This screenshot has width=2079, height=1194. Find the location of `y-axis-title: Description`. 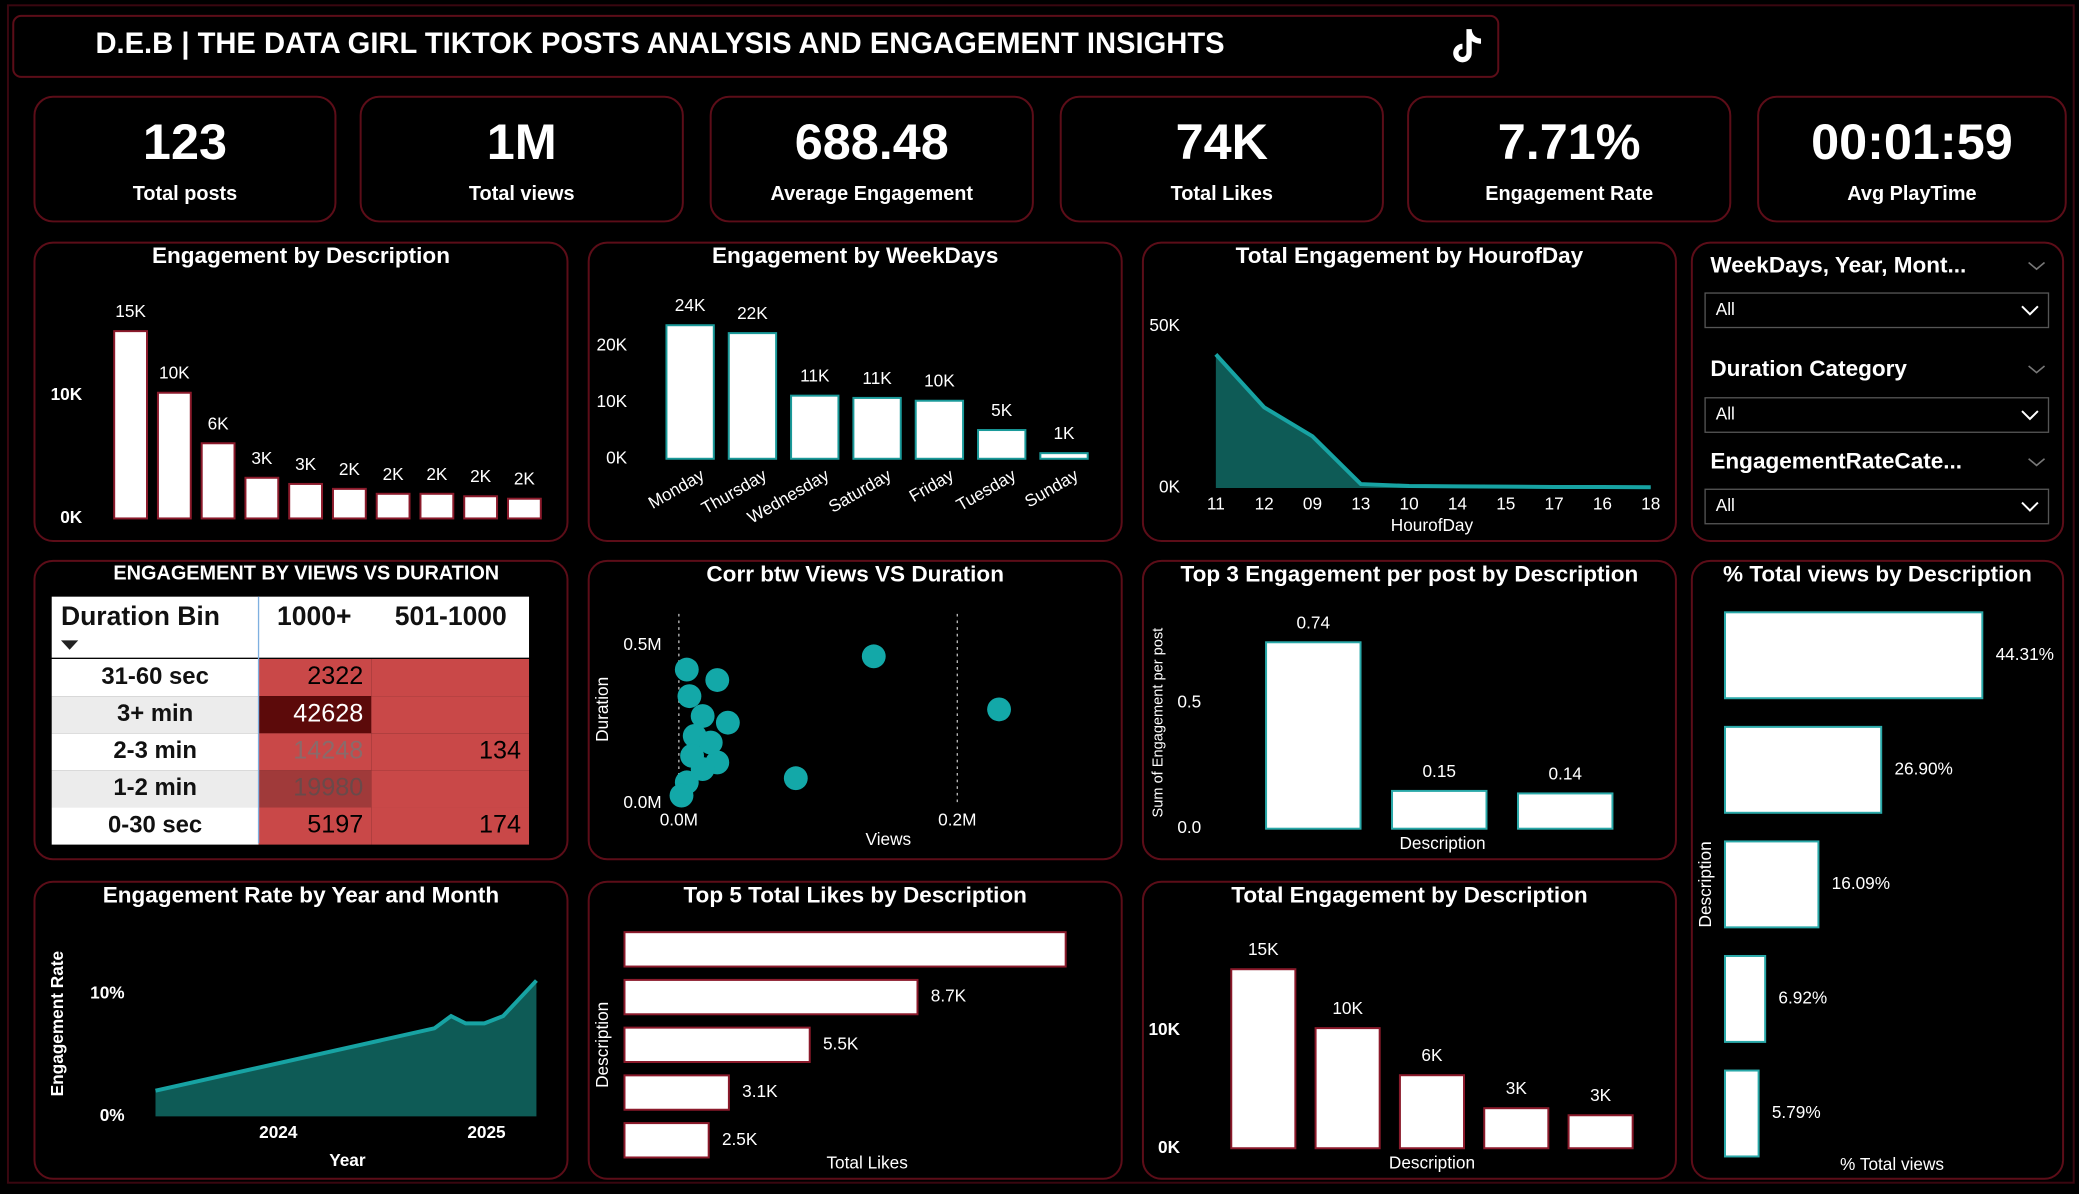

y-axis-title: Description is located at coordinates (1705, 884).